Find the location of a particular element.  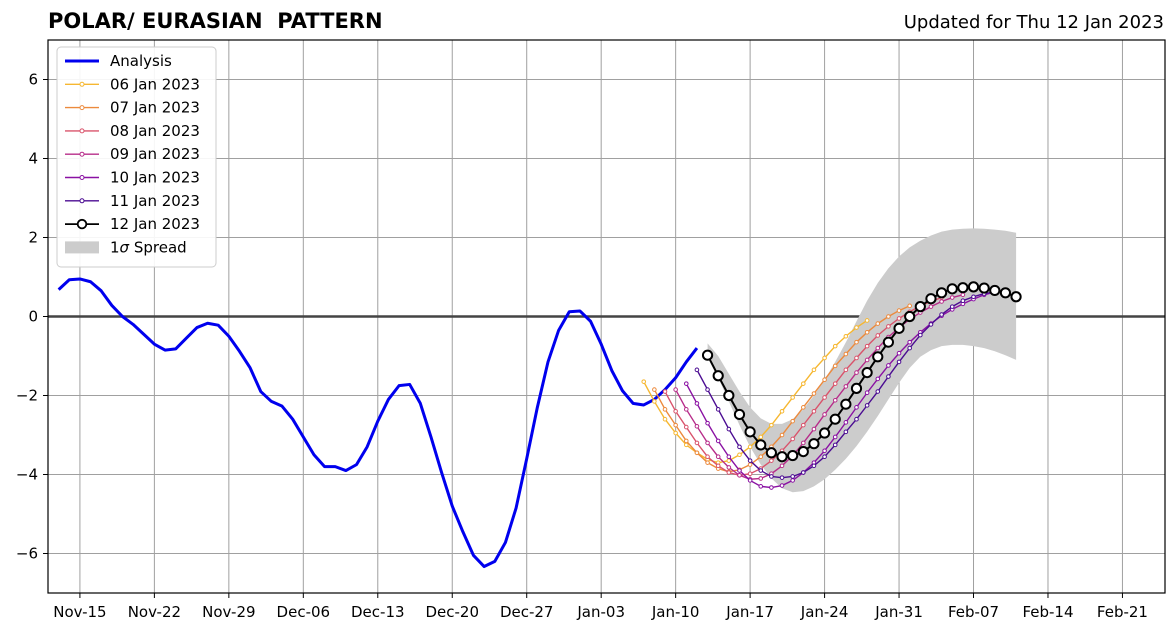

chart-subtitle: Updated for Thu 12 Jan 2023 is located at coordinates (1033, 22).